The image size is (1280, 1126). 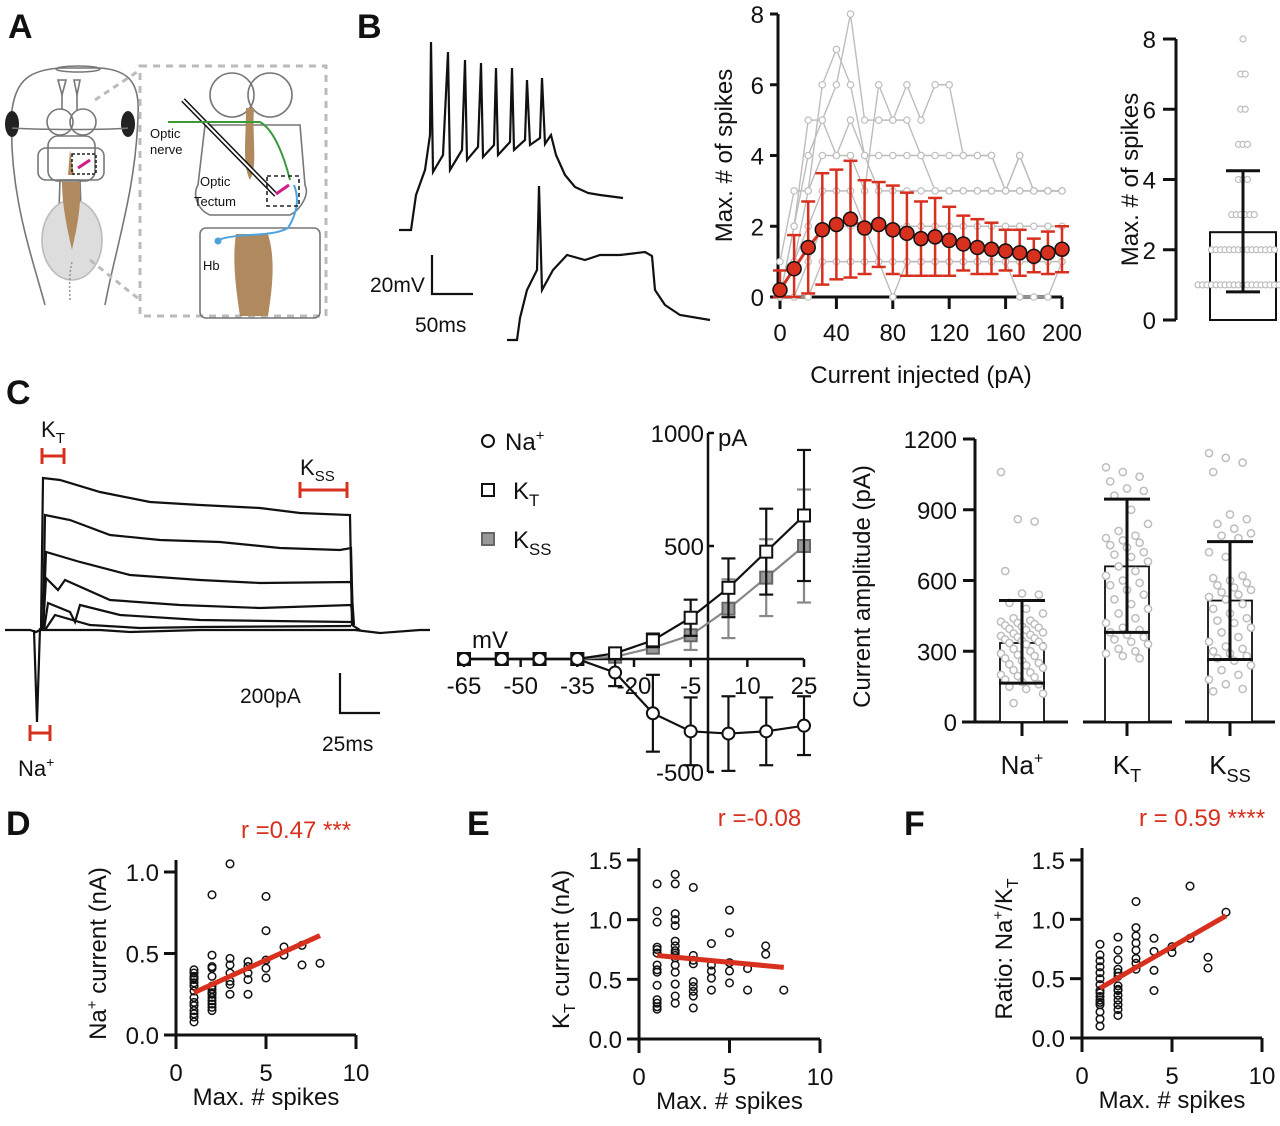 What do you see at coordinates (36, 767) in the screenshot?
I see `label-na: Na+` at bounding box center [36, 767].